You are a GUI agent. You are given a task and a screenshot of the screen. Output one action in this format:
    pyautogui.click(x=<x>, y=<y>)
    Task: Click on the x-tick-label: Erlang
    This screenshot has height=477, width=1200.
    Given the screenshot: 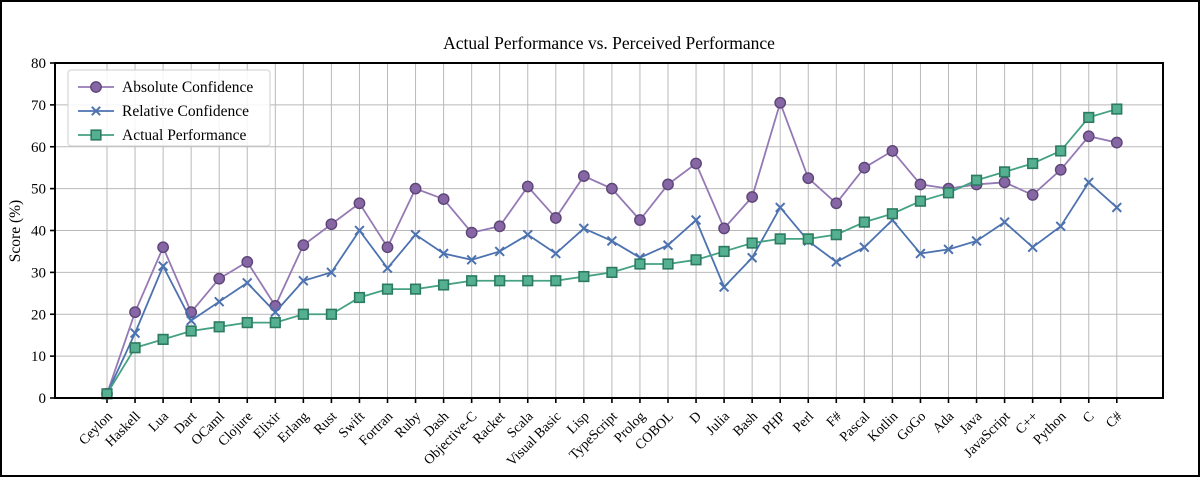 What is the action you would take?
    pyautogui.click(x=293, y=427)
    